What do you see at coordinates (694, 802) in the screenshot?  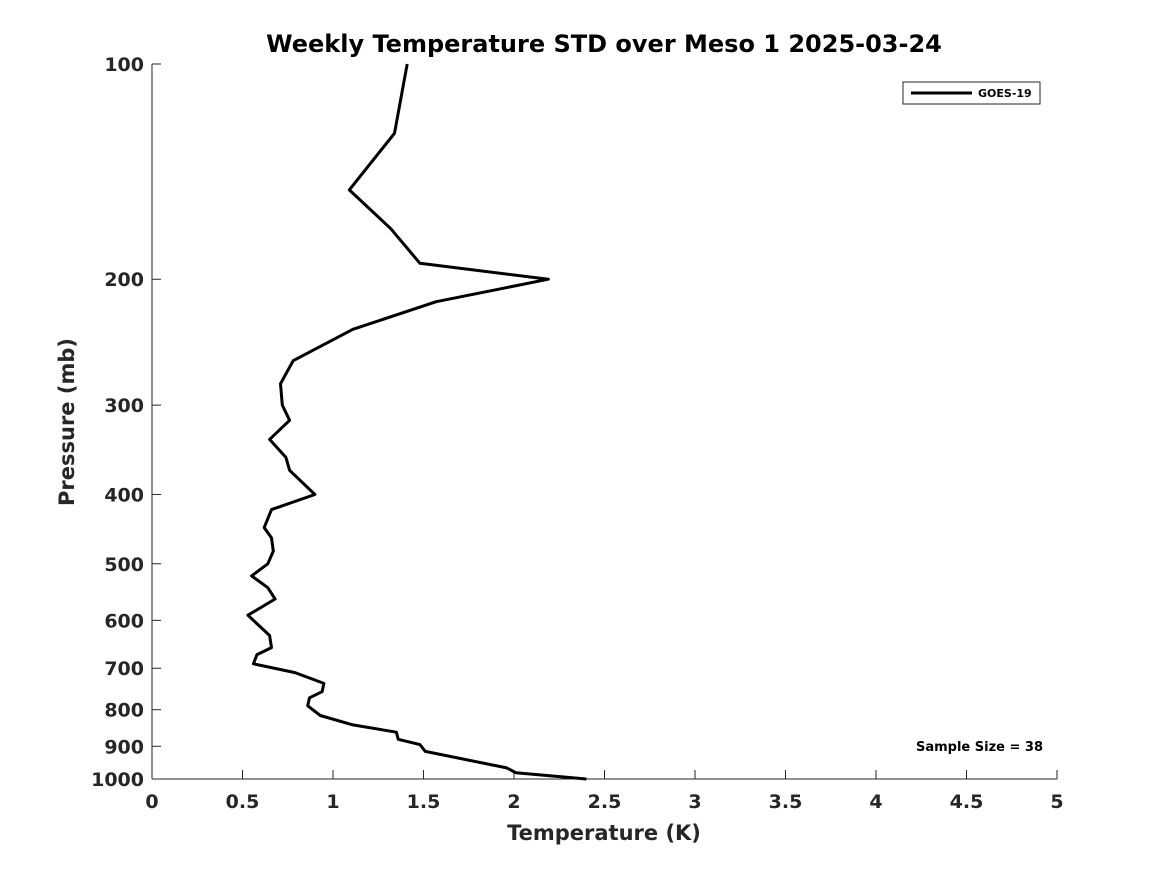 I see `x-tick-label: 3` at bounding box center [694, 802].